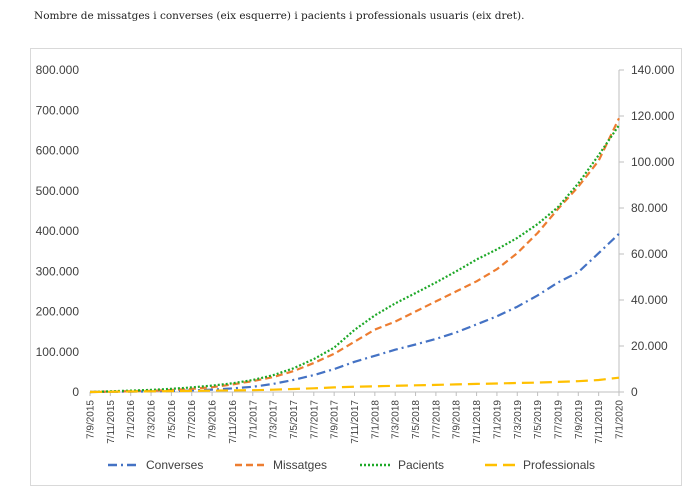 The width and height of the screenshot is (700, 493). Describe the element at coordinates (421, 465) in the screenshot. I see `legend-label-pacients: Pacients` at that location.